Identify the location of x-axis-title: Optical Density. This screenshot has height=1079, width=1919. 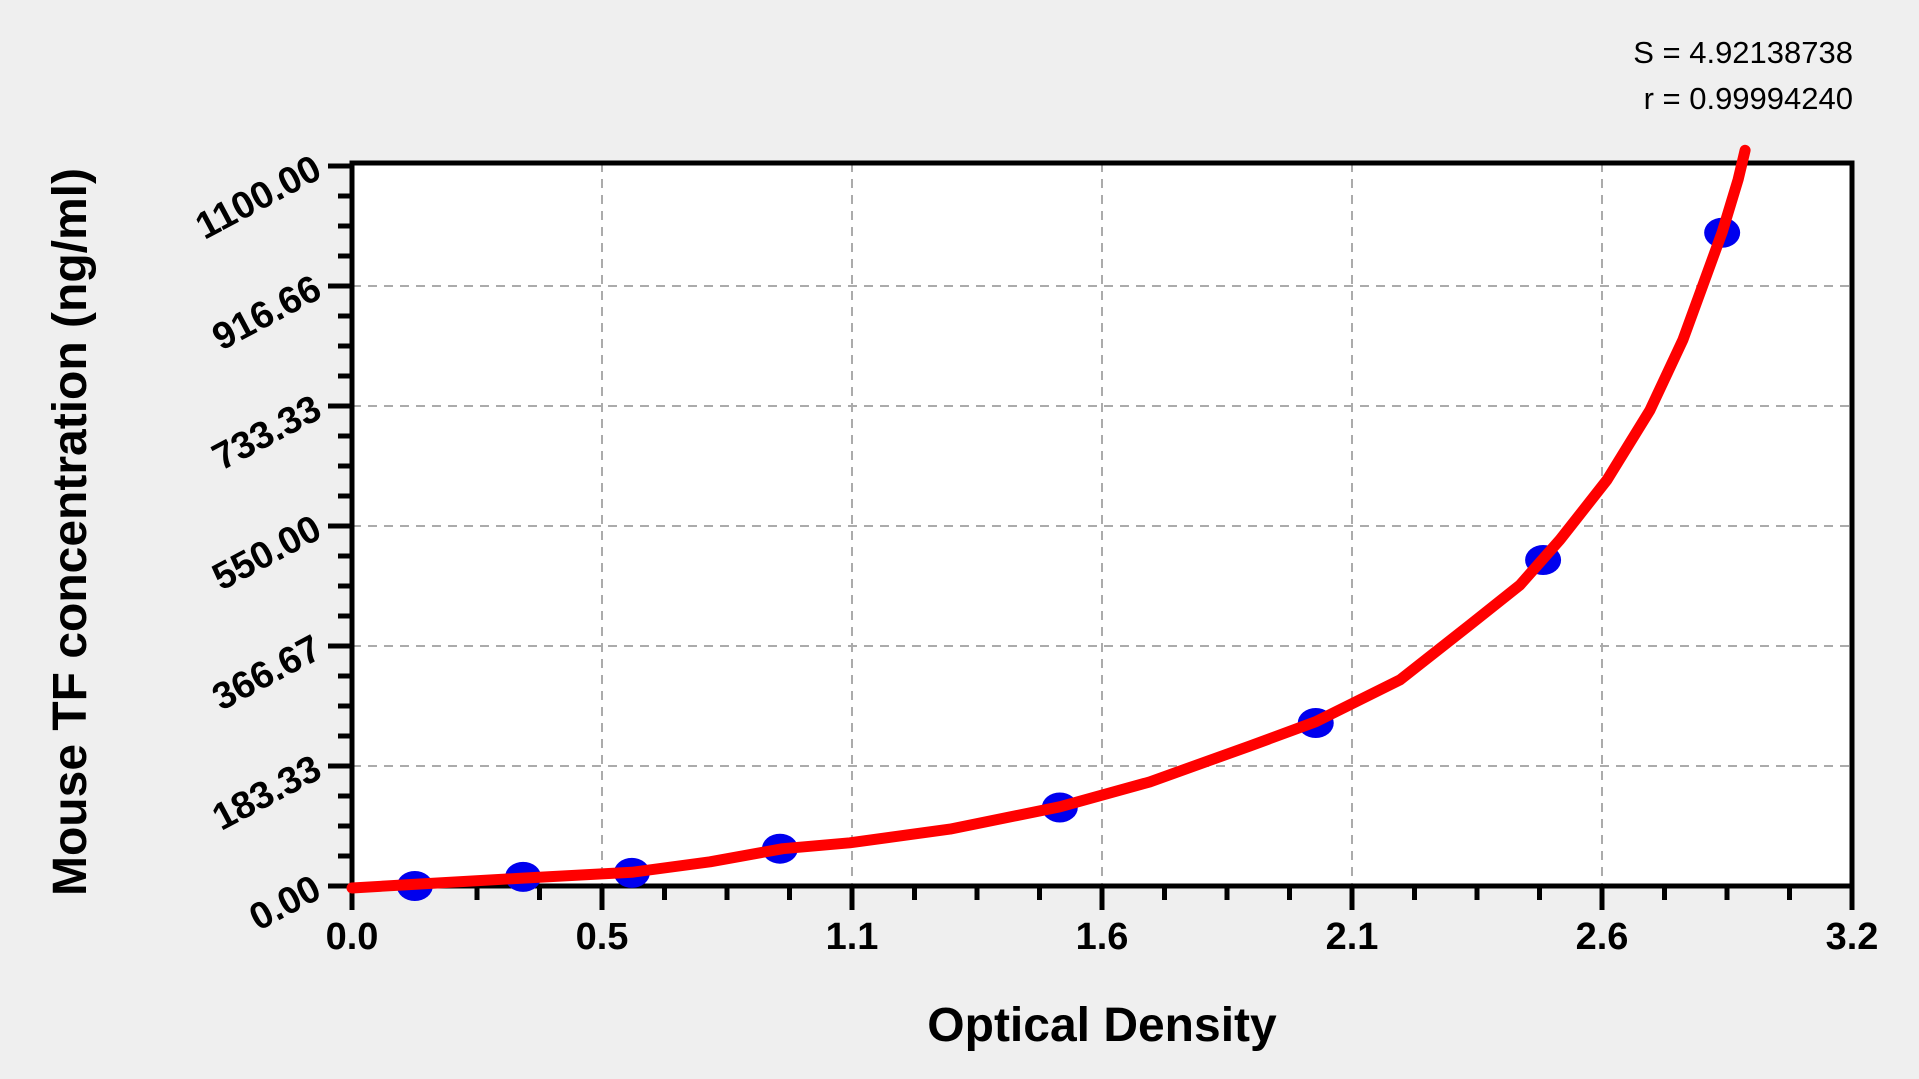
(1102, 1025).